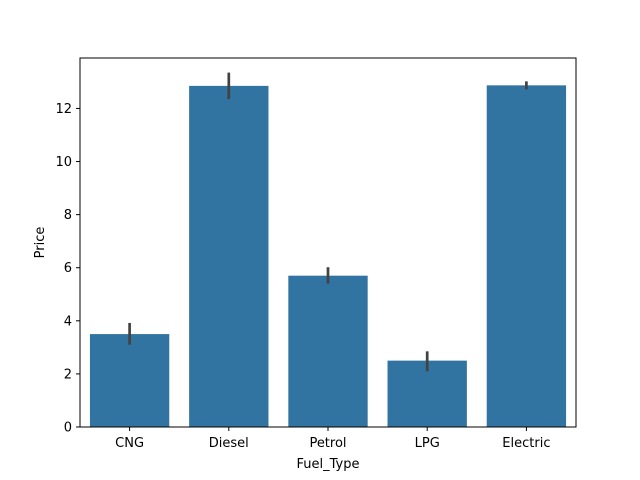  I want to click on y-tick-label: 6, so click(68, 268).